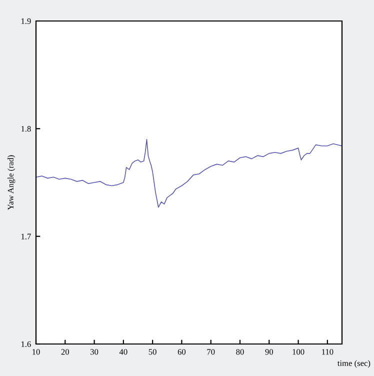 This screenshot has width=374, height=376. What do you see at coordinates (65, 352) in the screenshot?
I see `x-tick-label: 20` at bounding box center [65, 352].